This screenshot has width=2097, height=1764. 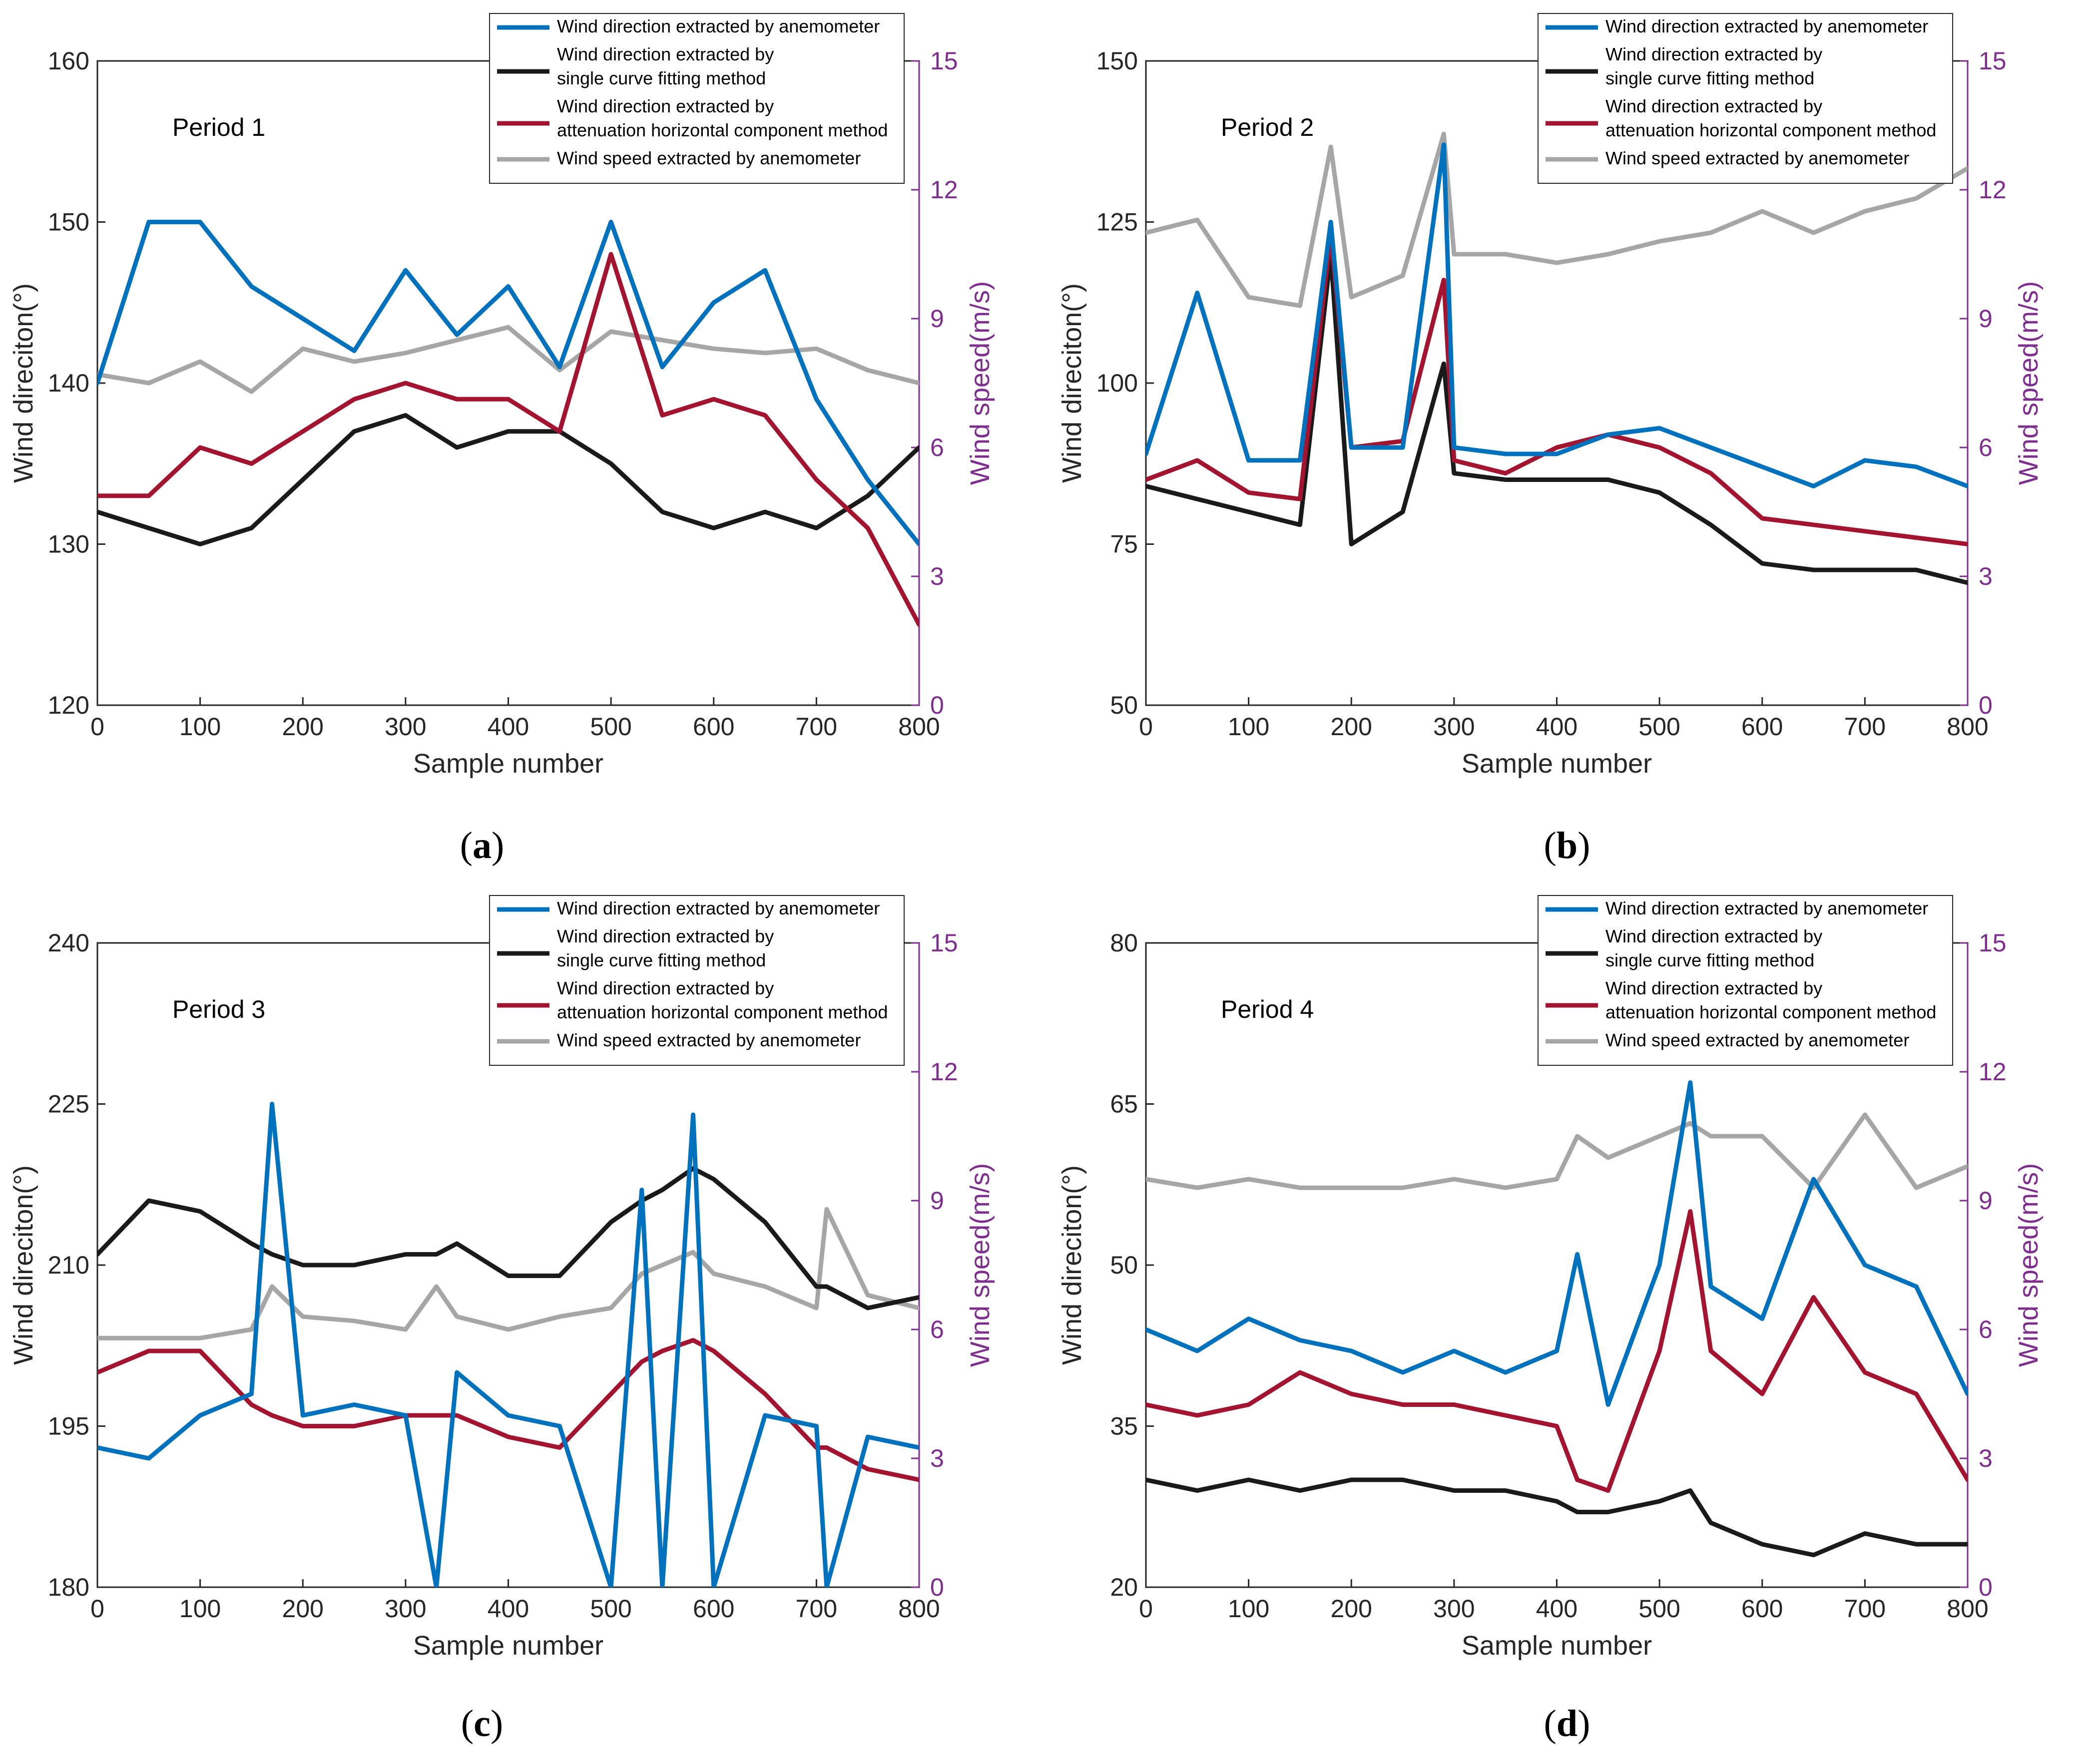 I want to click on period-label: Period 1, so click(x=218, y=127).